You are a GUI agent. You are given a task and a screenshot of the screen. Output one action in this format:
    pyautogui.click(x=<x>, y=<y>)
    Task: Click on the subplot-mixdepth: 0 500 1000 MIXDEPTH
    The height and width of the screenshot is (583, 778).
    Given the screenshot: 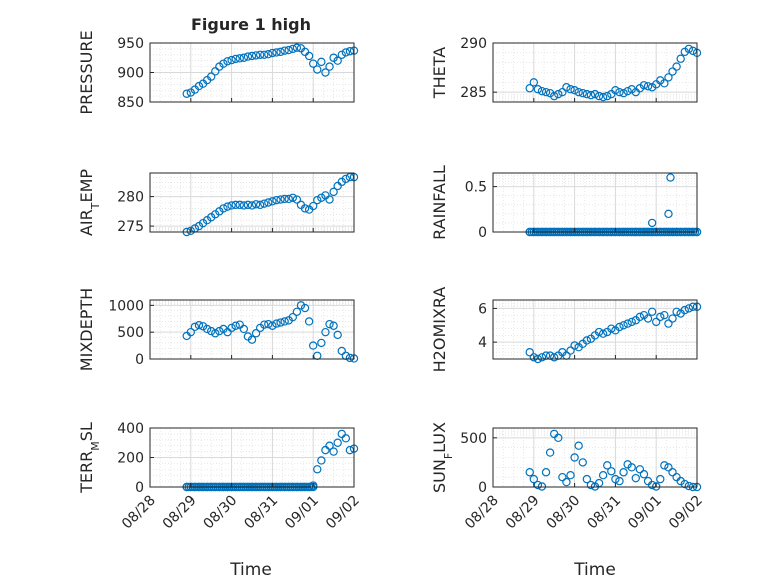 What is the action you would take?
    pyautogui.click(x=218, y=329)
    